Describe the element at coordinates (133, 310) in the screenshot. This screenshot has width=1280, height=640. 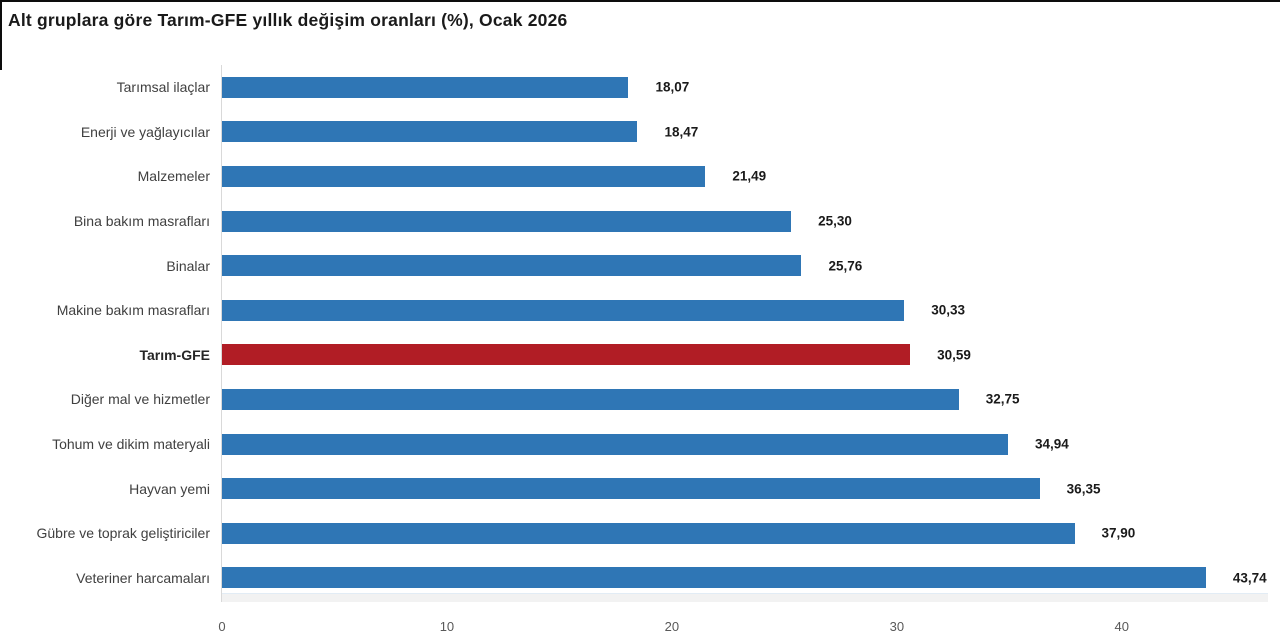
I see `category-label: Makine bakım masrafları` at that location.